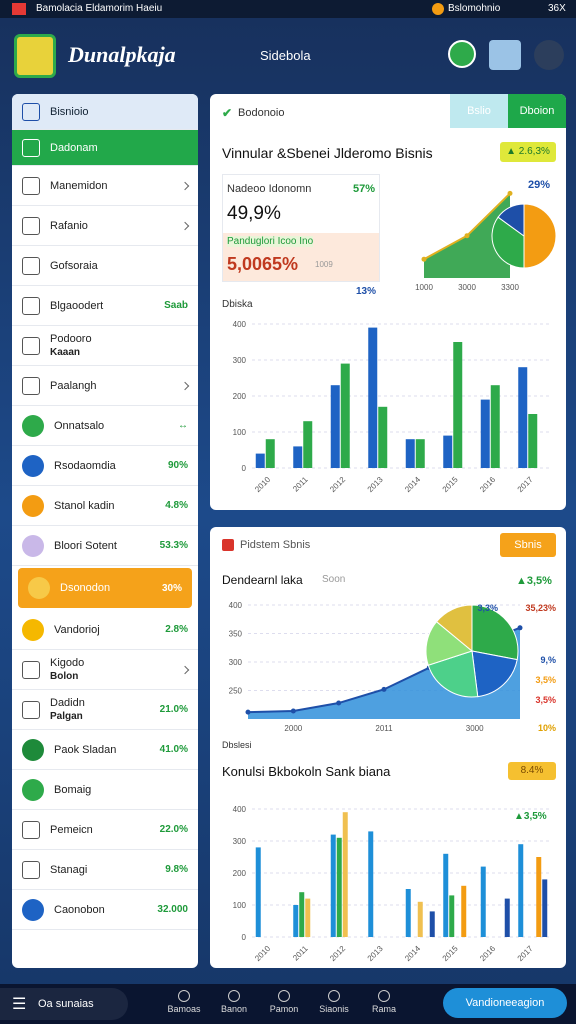  I want to click on header-center: Sidebola, so click(285, 55).